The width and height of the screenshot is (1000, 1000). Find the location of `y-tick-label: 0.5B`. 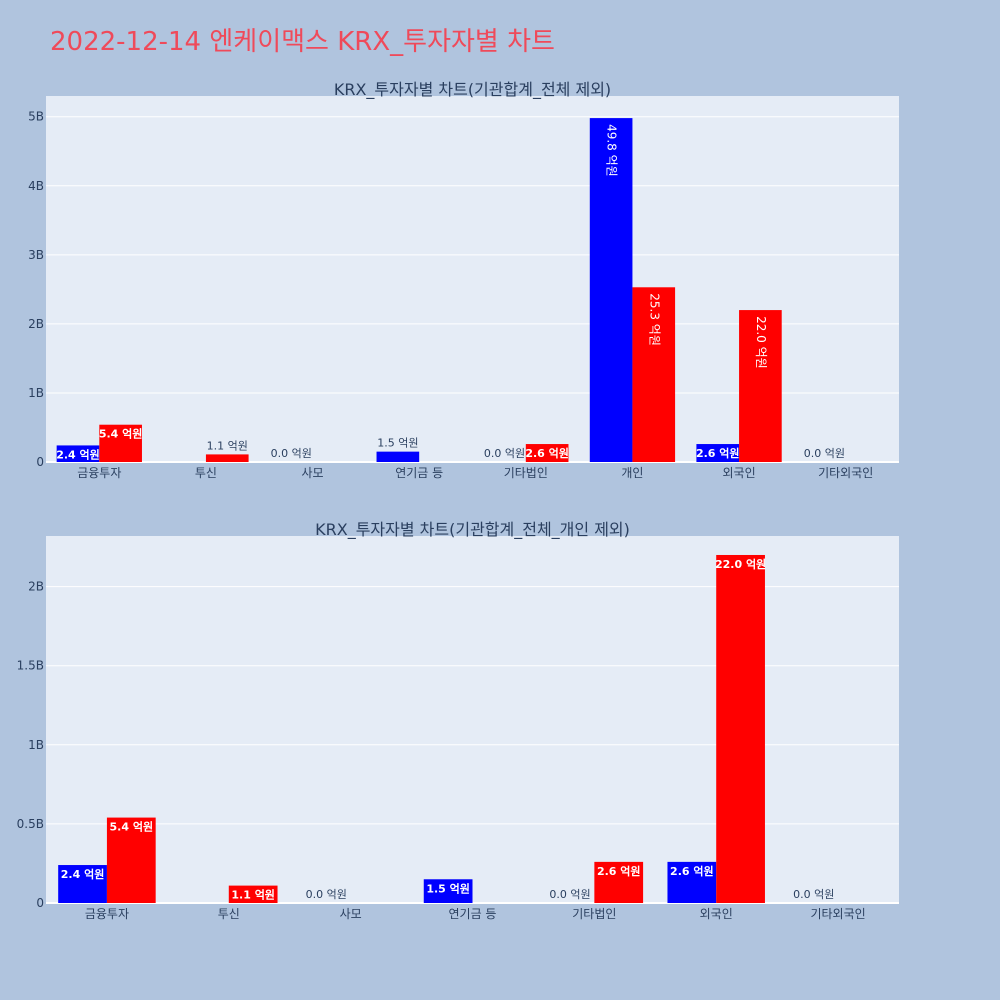

y-tick-label: 0.5B is located at coordinates (30, 824).